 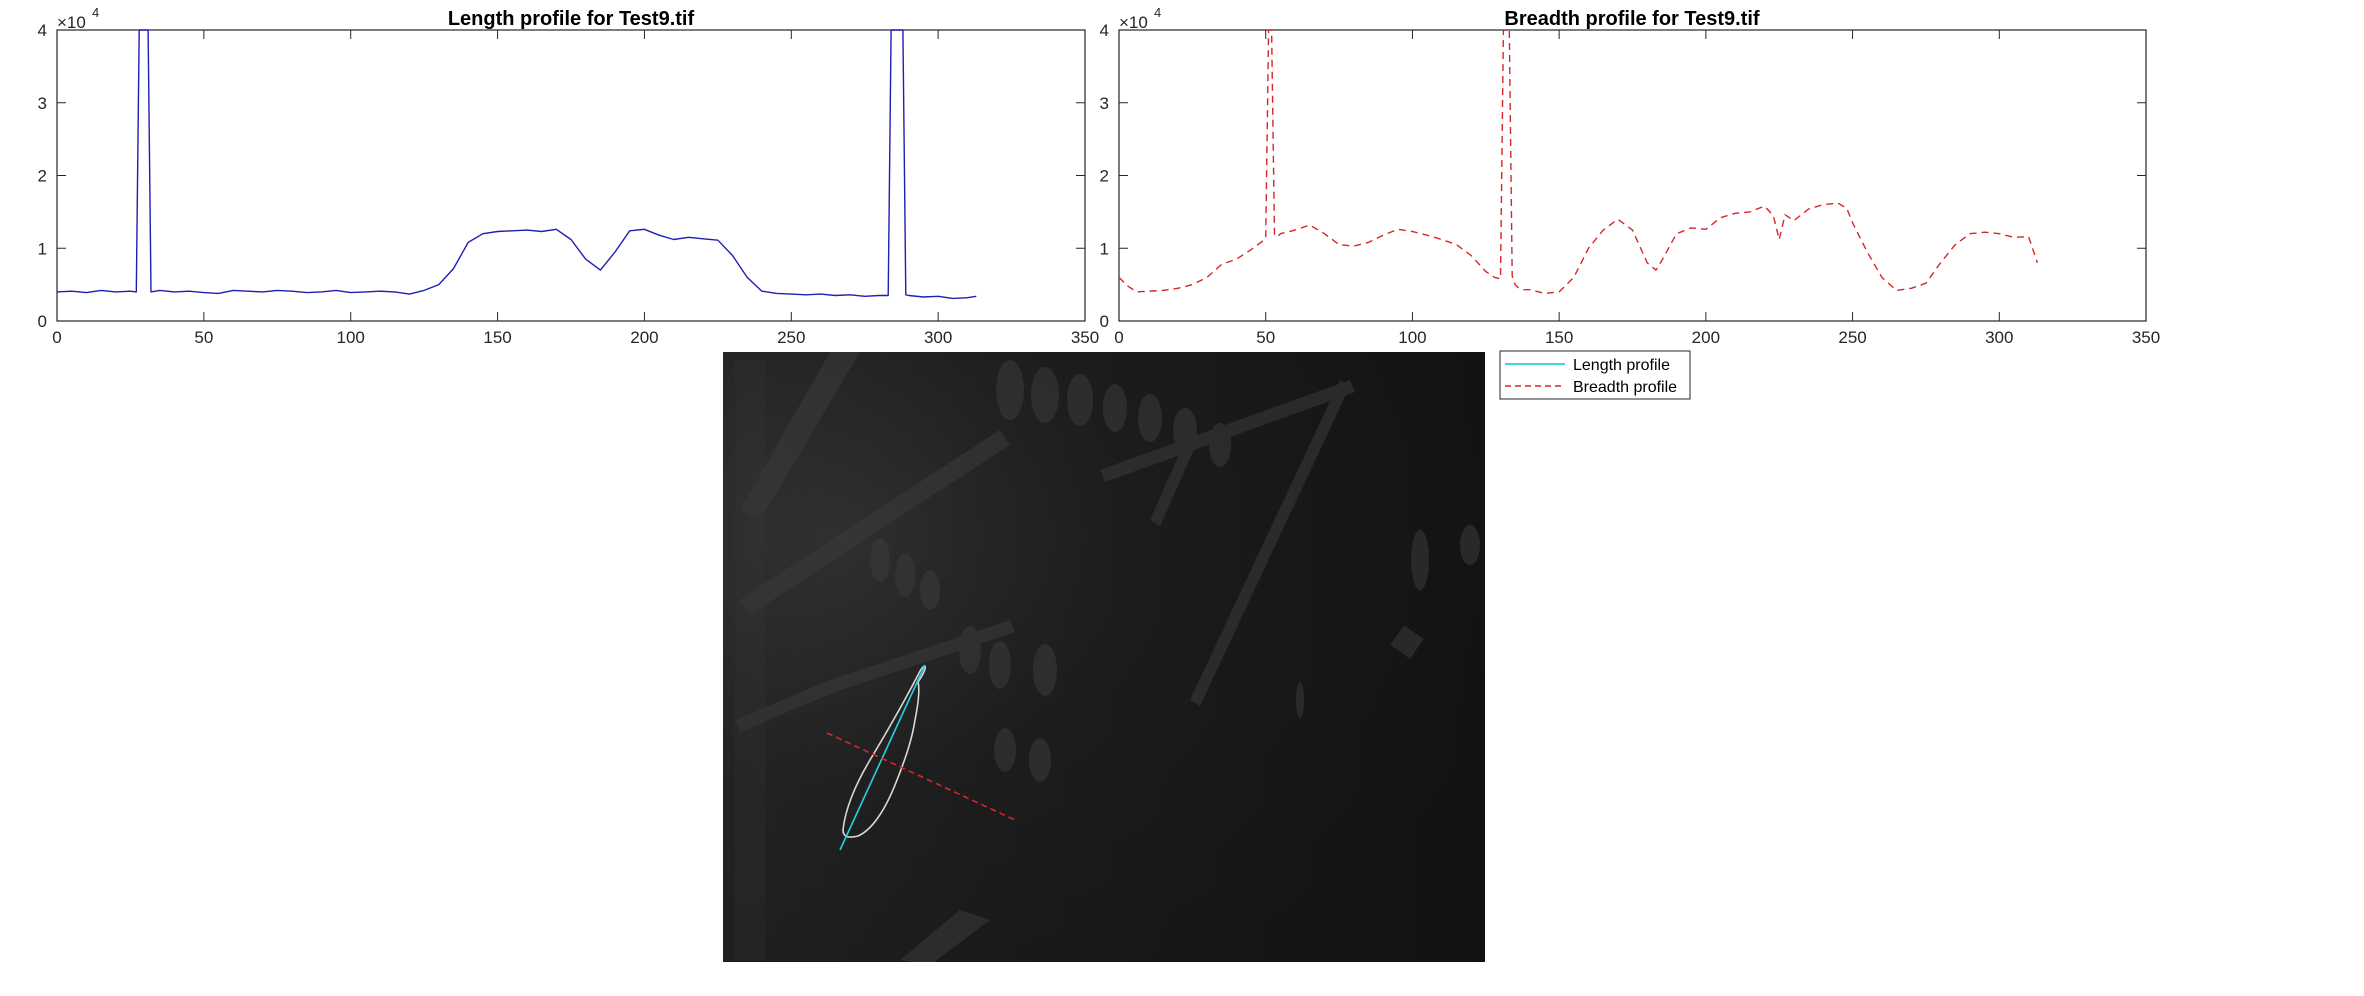 What do you see at coordinates (1104, 248) in the screenshot?
I see `breadth-ytick-label-1: 1` at bounding box center [1104, 248].